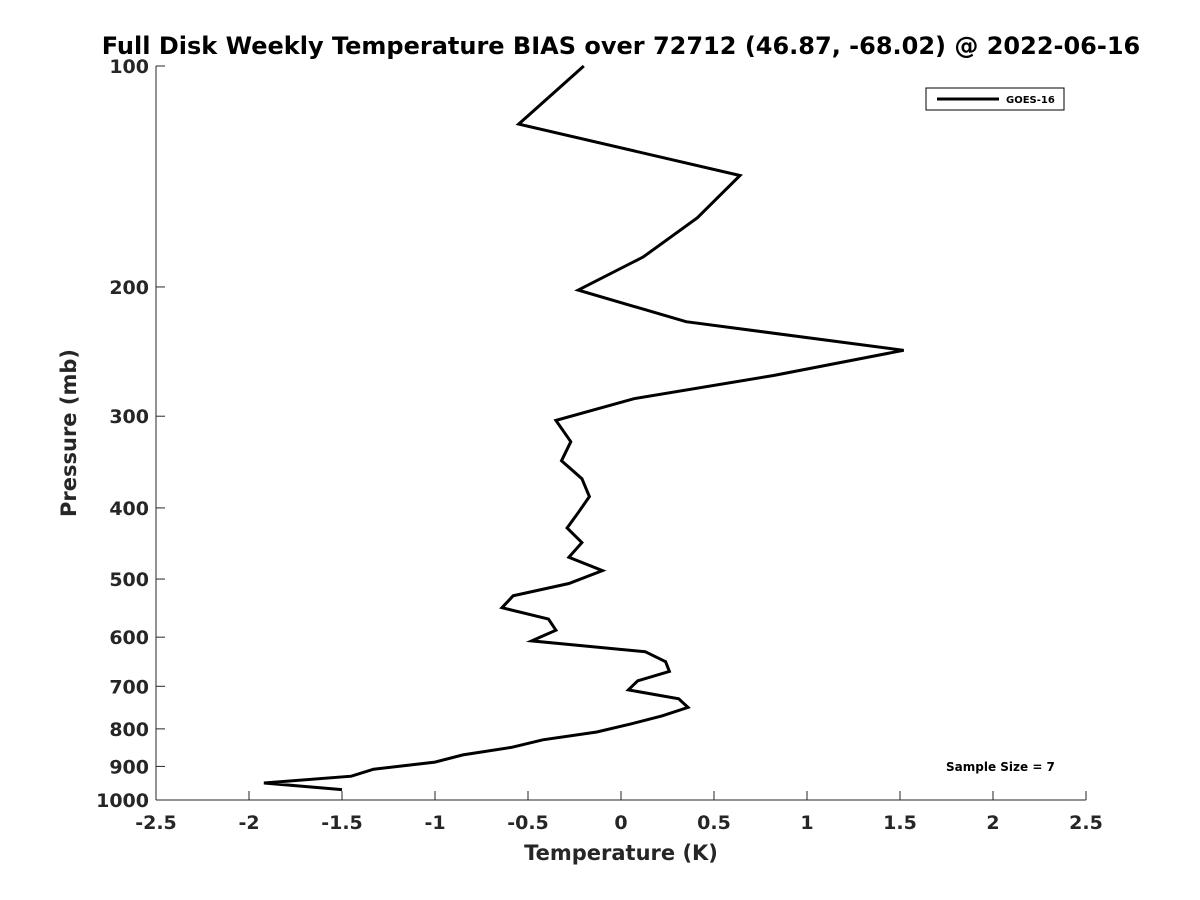 The width and height of the screenshot is (1200, 900). Describe the element at coordinates (1030, 100) in the screenshot. I see `legend-label-goes-16: GOES-16` at that location.